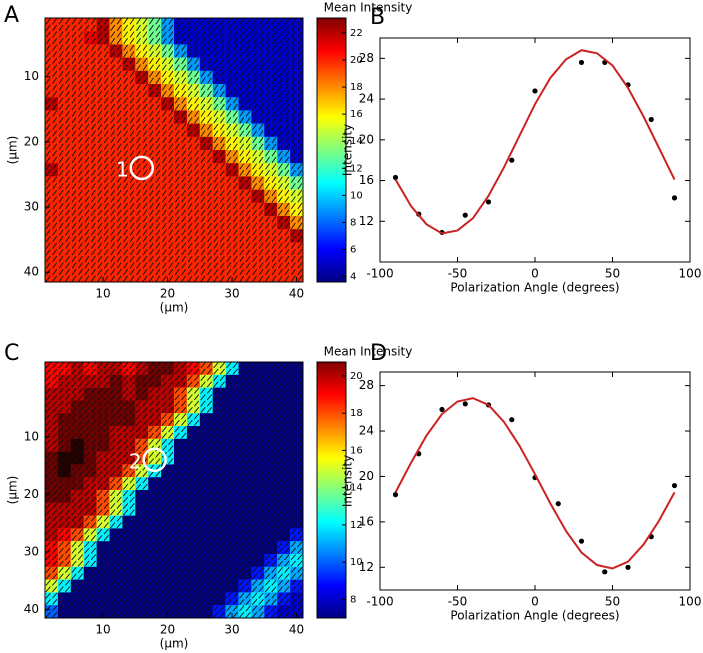  I want to click on colorbar-tick-label: 10, so click(356, 562).